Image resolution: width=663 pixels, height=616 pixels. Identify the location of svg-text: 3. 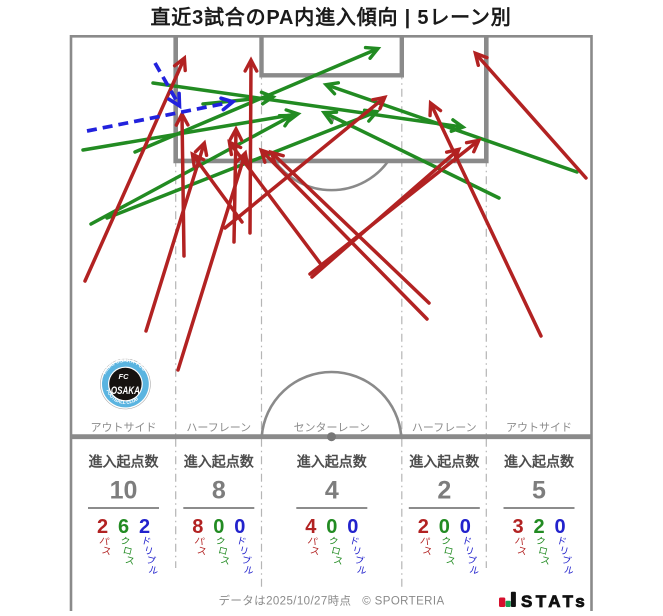
(517, 527).